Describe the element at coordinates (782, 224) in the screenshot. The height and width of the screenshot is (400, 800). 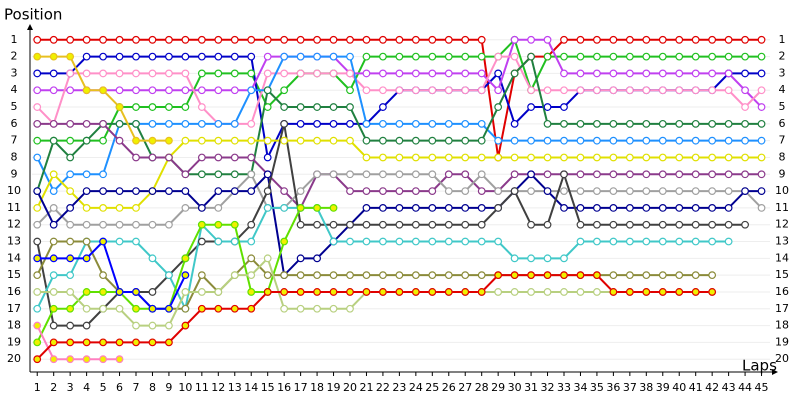
I see `y2-tick-label: 12` at that location.